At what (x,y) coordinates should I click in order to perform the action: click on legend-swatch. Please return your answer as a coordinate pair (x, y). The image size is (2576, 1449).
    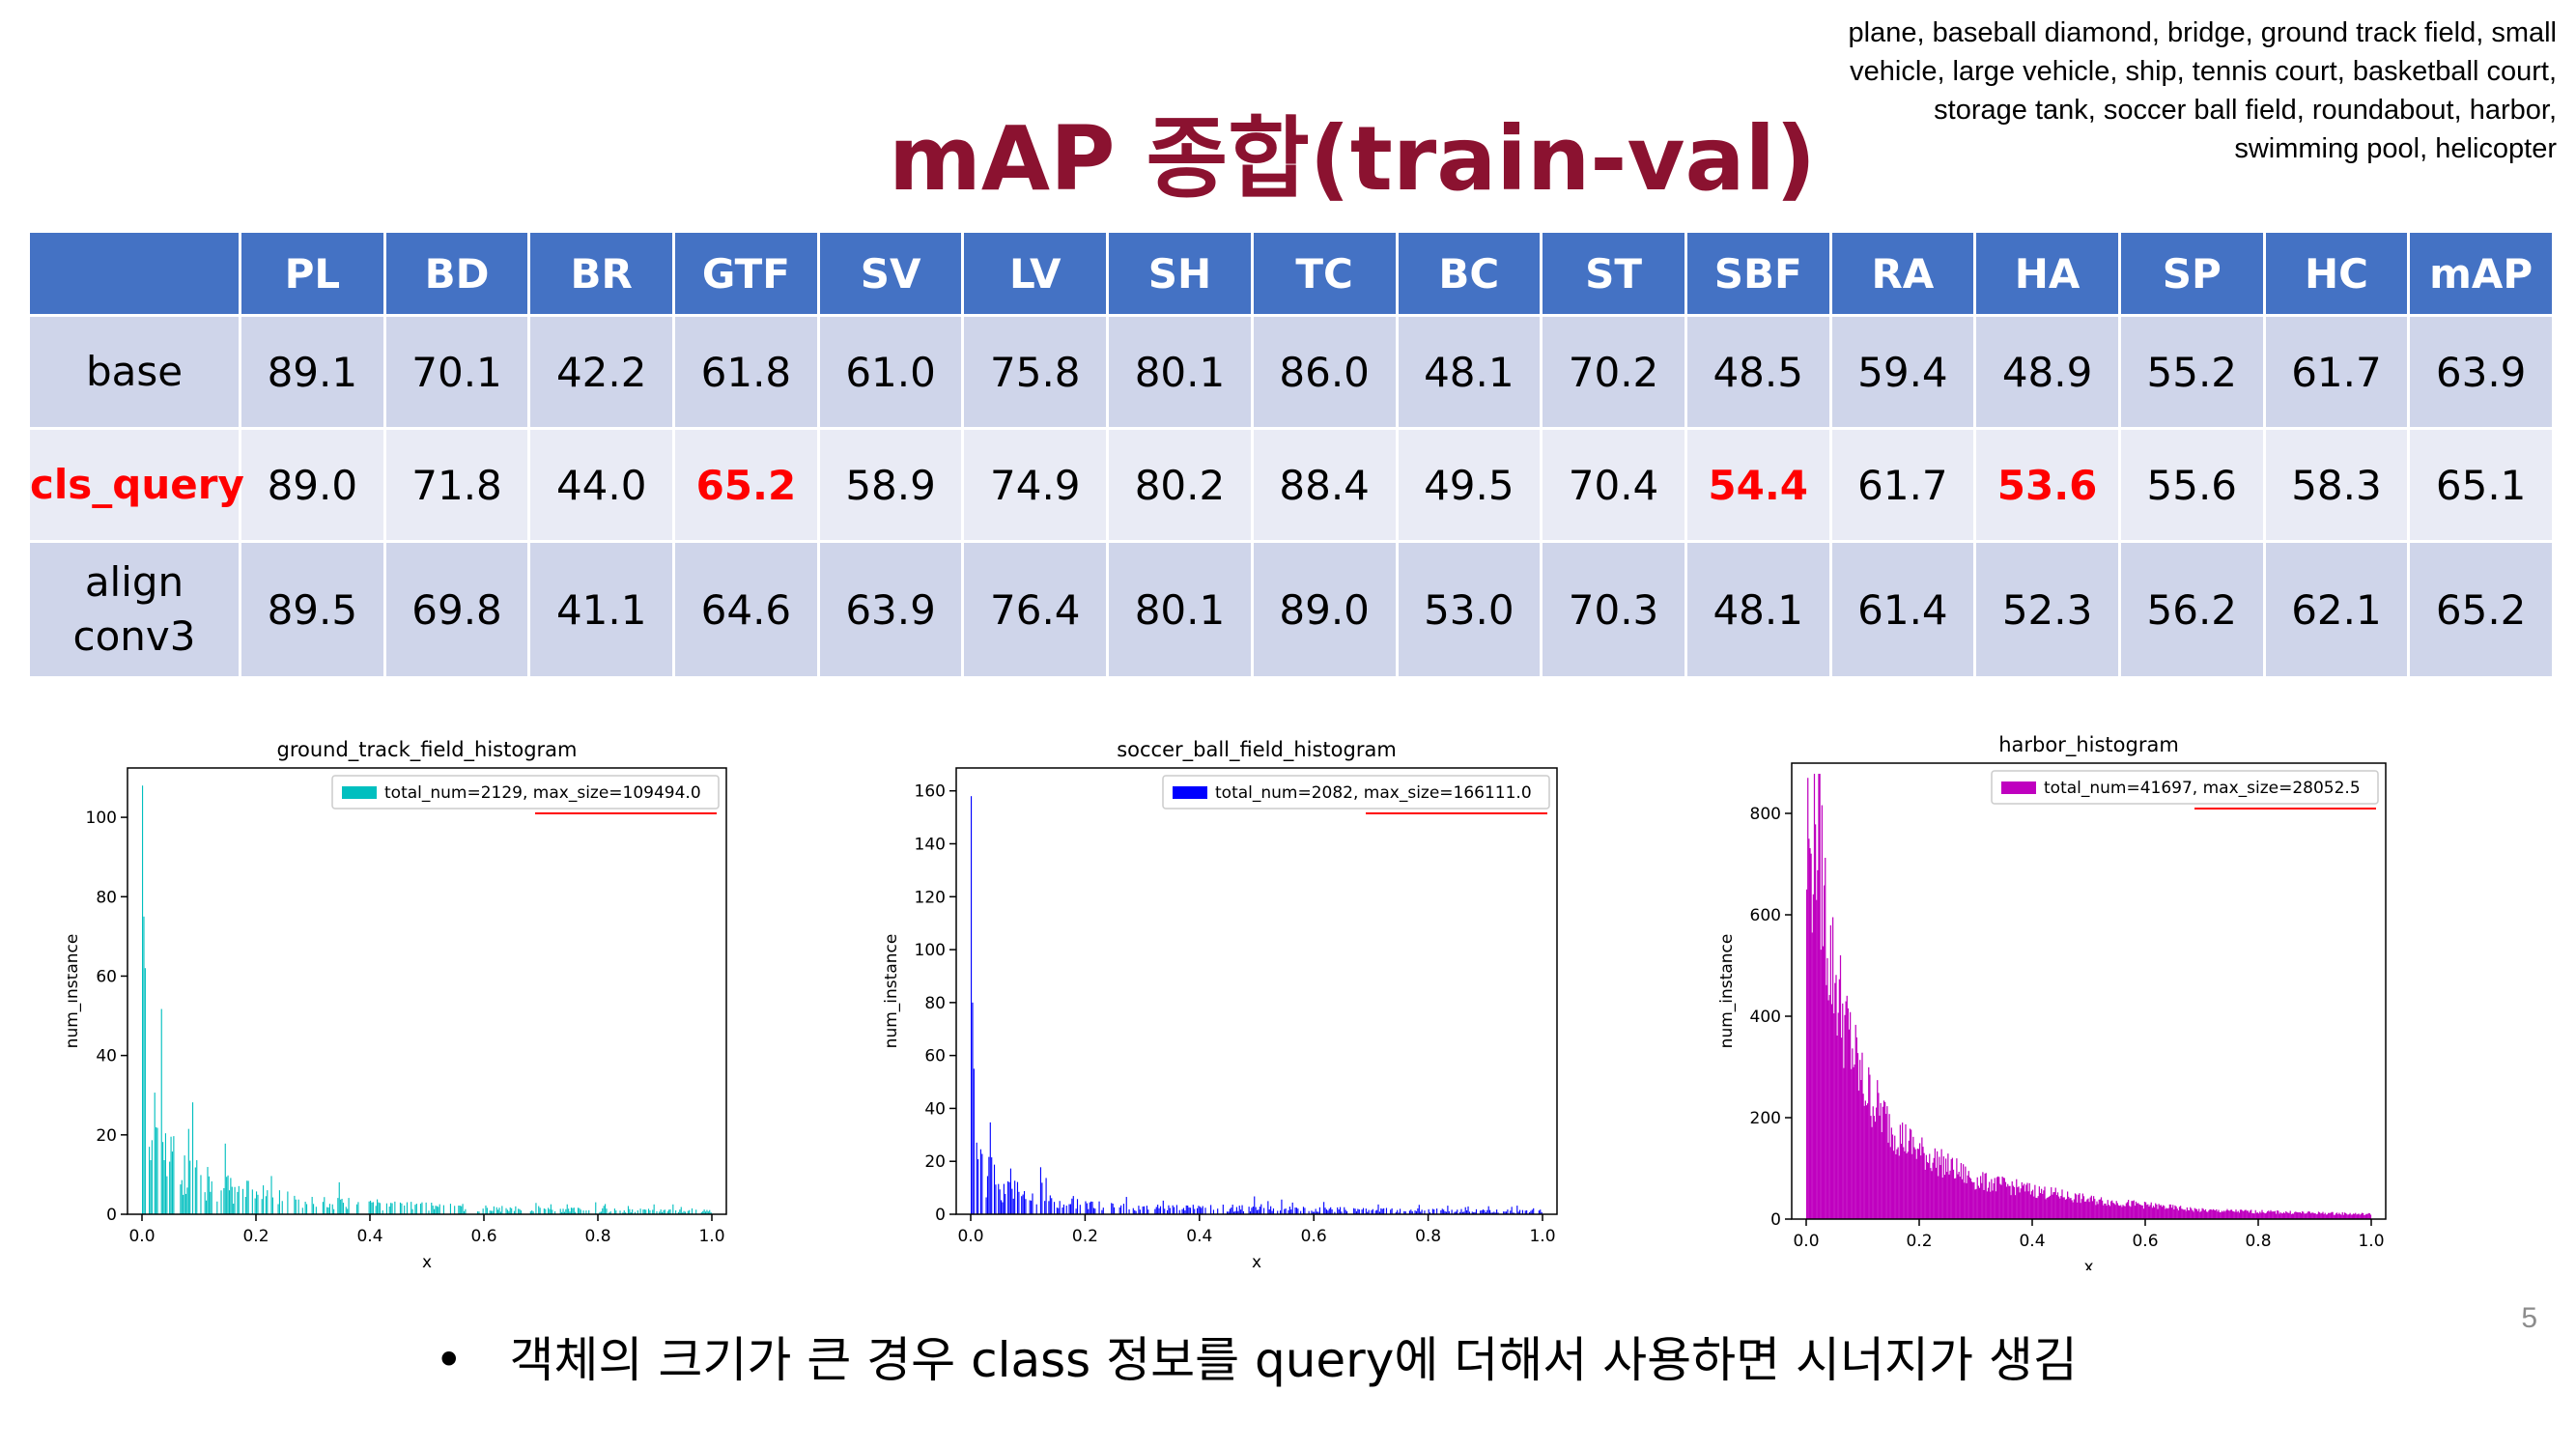
    Looking at the image, I should click on (2018, 787).